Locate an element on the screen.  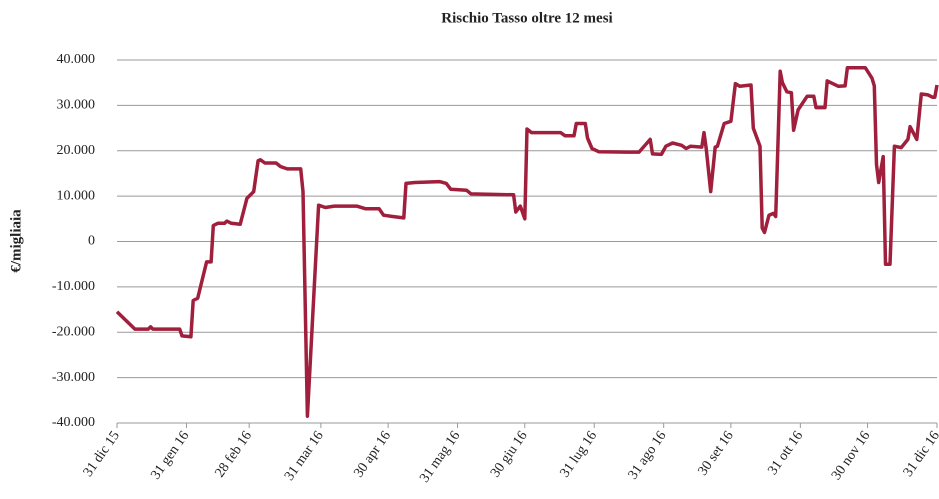
x-tick-label: 31 dic 16 is located at coordinates (920, 454).